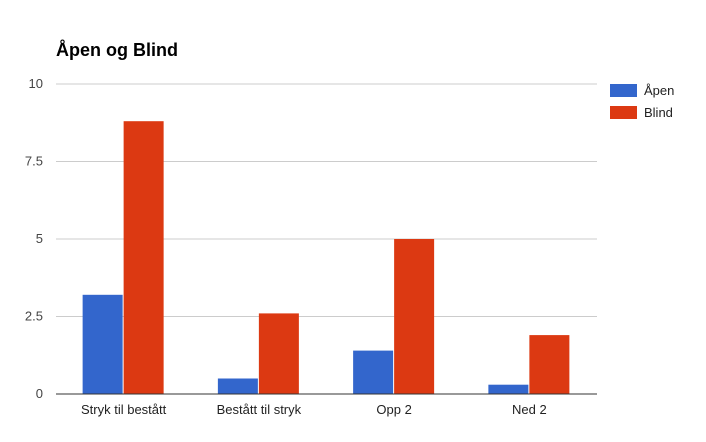 The height and width of the screenshot is (442, 706). I want to click on x-tick-label: Bestått til stryk, so click(259, 409).